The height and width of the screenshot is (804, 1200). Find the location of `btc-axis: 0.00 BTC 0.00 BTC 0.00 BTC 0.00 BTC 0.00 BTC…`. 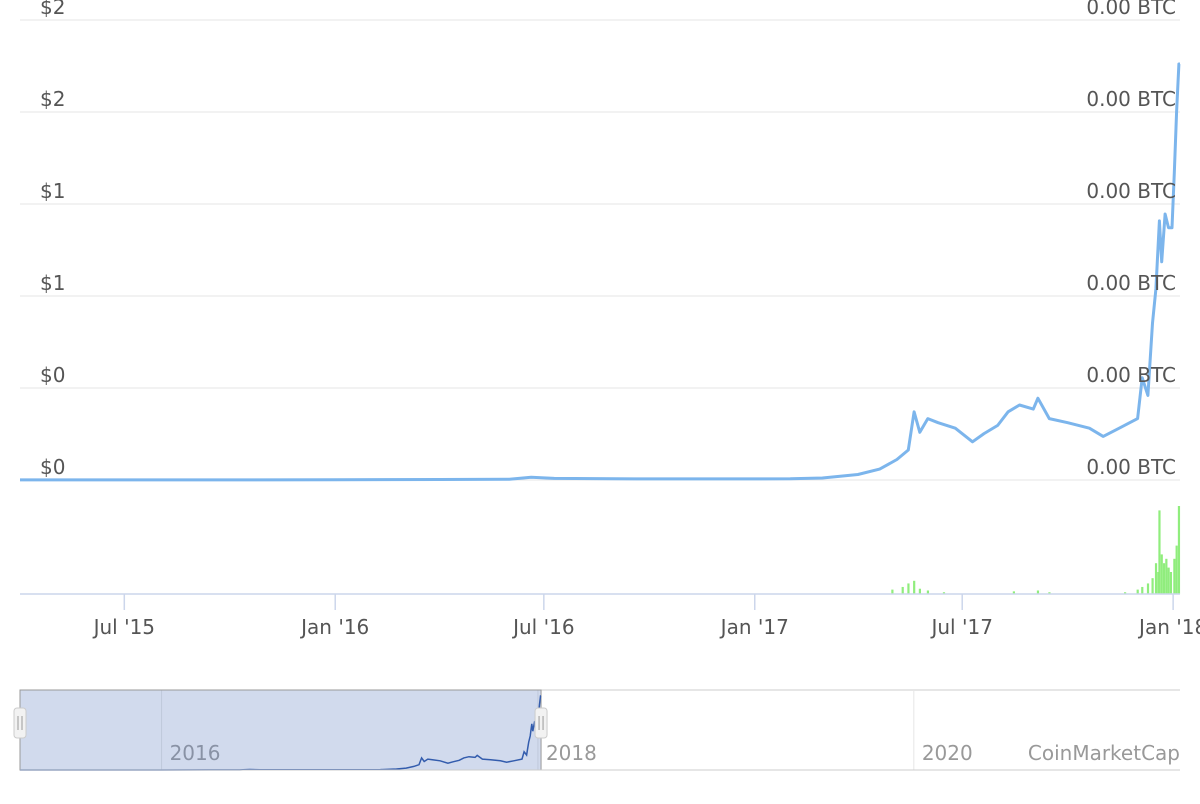

btc-axis: 0.00 BTC 0.00 BTC 0.00 BTC 0.00 BTC 0.00 BTC… is located at coordinates (1131, 239).